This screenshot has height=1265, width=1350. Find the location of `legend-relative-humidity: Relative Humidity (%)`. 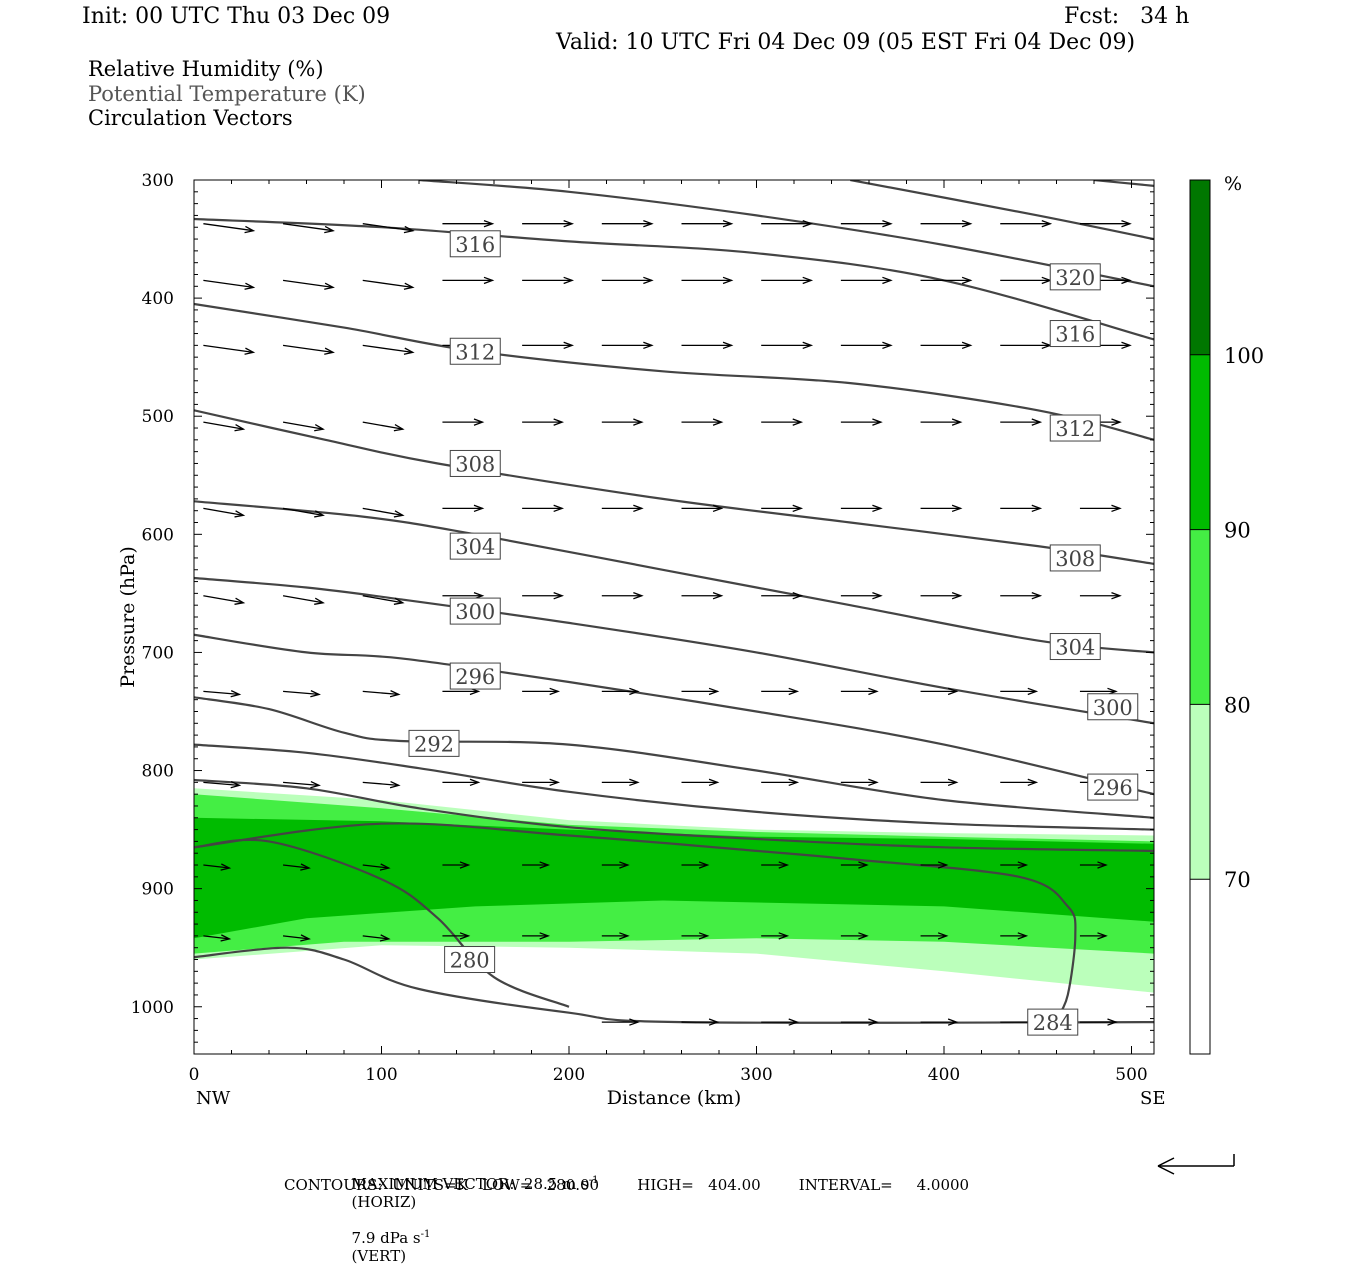

legend-relative-humidity: Relative Humidity (%) is located at coordinates (206, 69).